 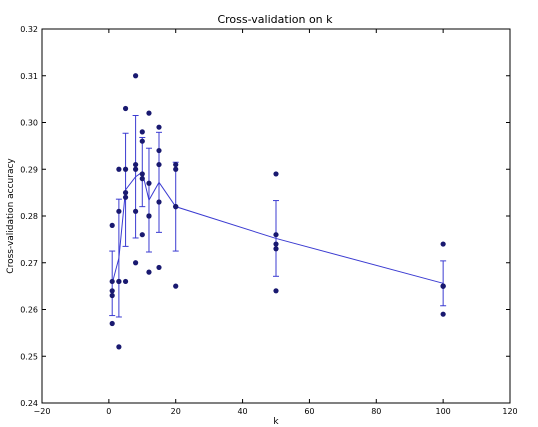 I want to click on y-tick-label: 0.29, so click(x=29, y=169).